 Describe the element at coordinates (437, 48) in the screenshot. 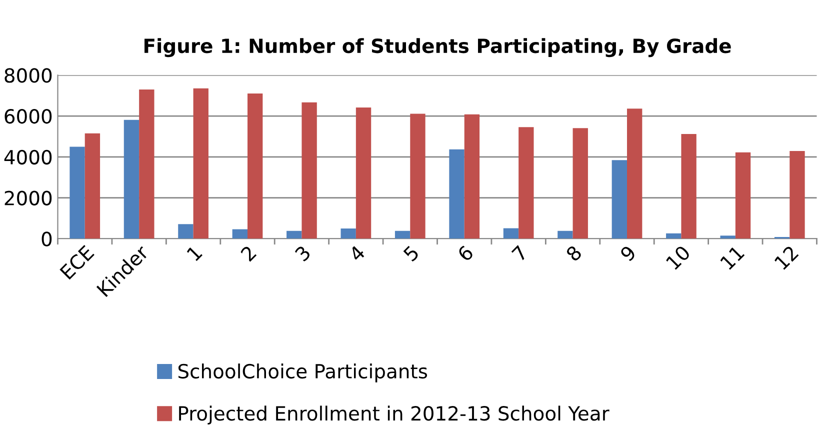

I see `chart-title: Figure 1: Number of Students Participating, By Grade` at that location.